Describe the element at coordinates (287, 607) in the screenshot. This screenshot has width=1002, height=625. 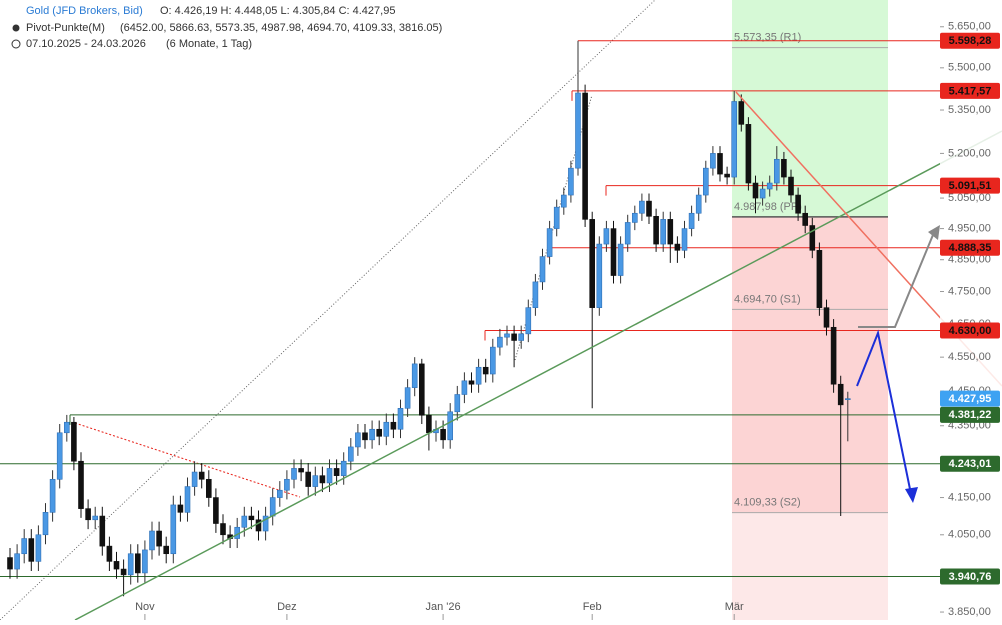
I see `x-tick-label: Dez` at that location.